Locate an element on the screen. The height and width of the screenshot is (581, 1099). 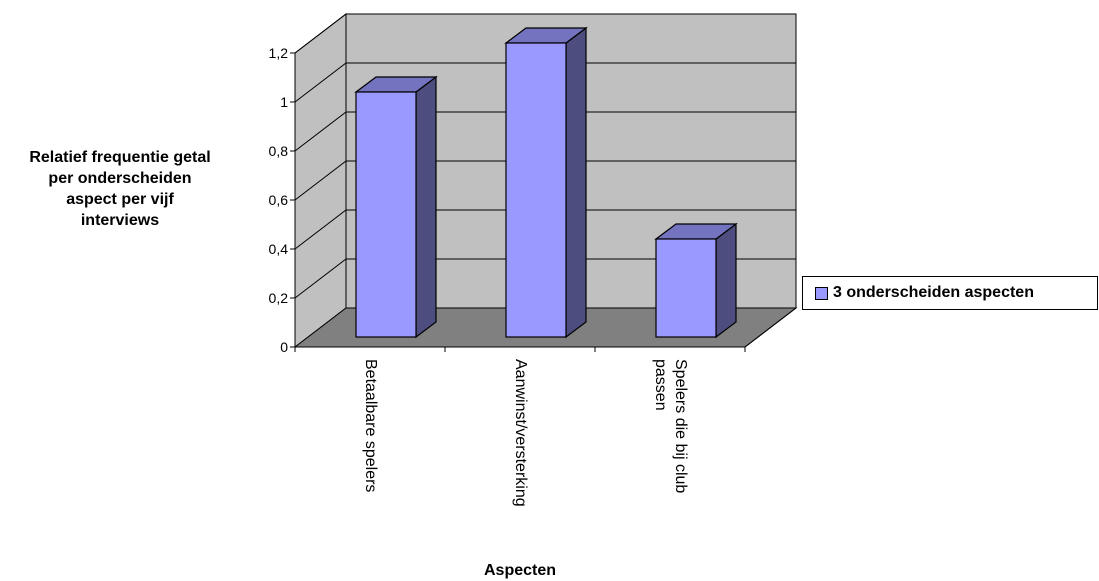
x-tick-label: Spelers die bij club is located at coordinates (680, 426).